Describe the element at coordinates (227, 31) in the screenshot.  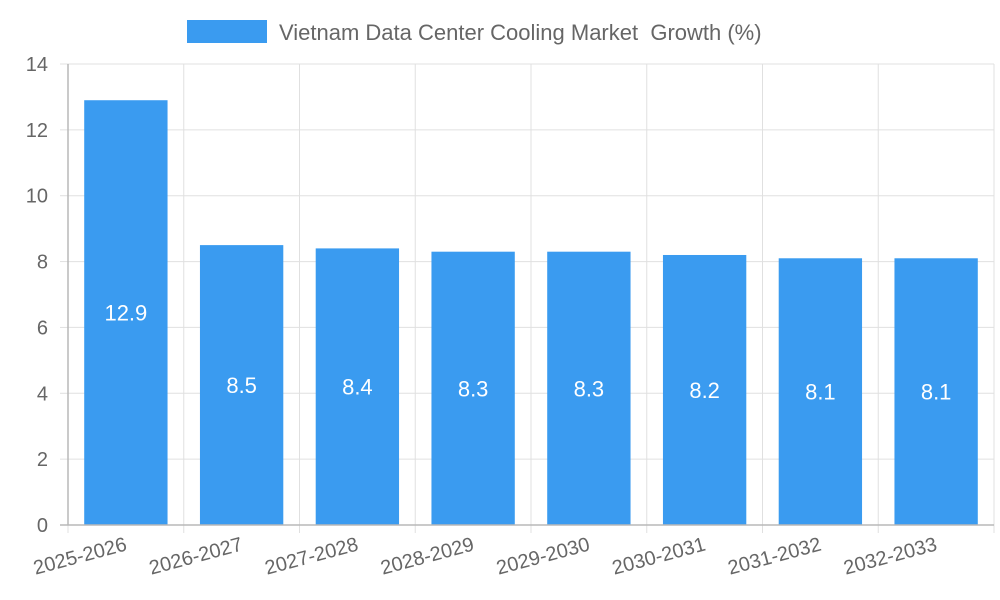
I see `legend-swatch` at that location.